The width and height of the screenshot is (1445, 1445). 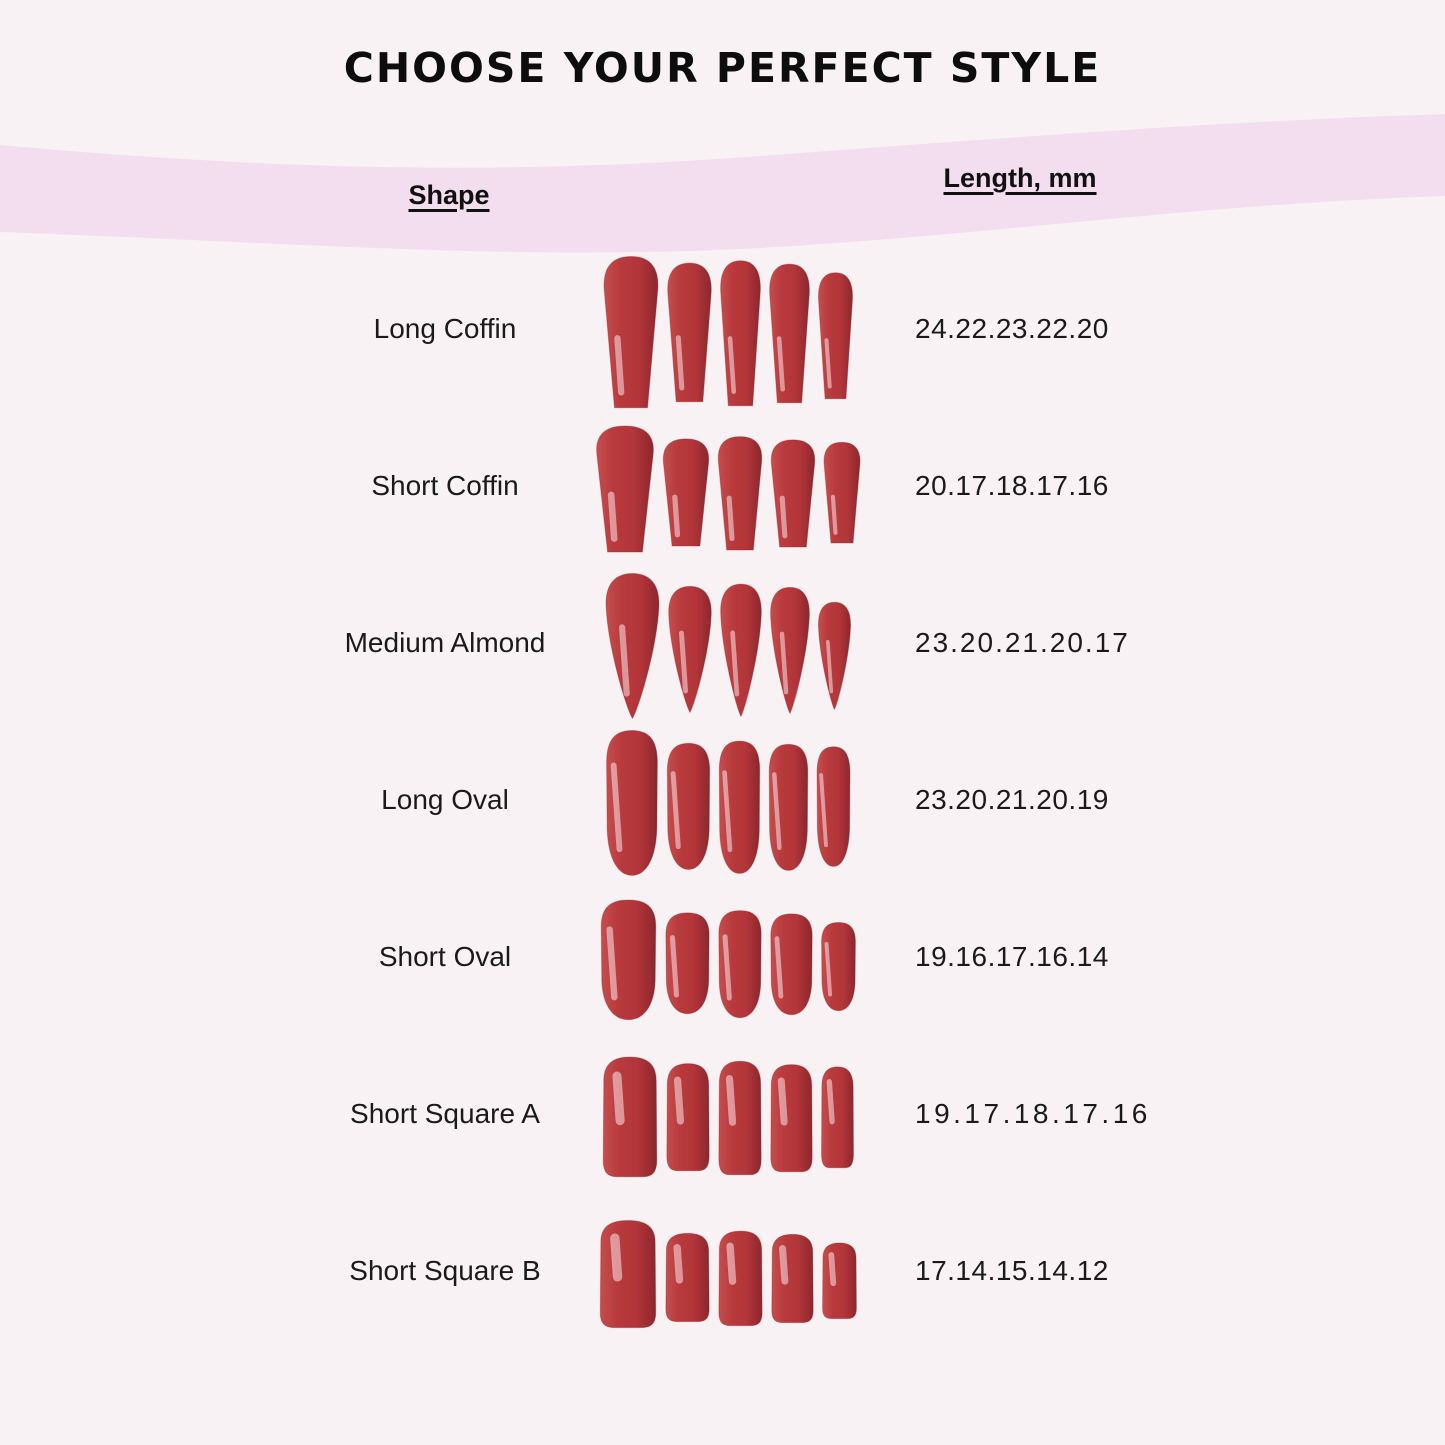 What do you see at coordinates (445, 956) in the screenshot?
I see `shape-name: Short Oval` at bounding box center [445, 956].